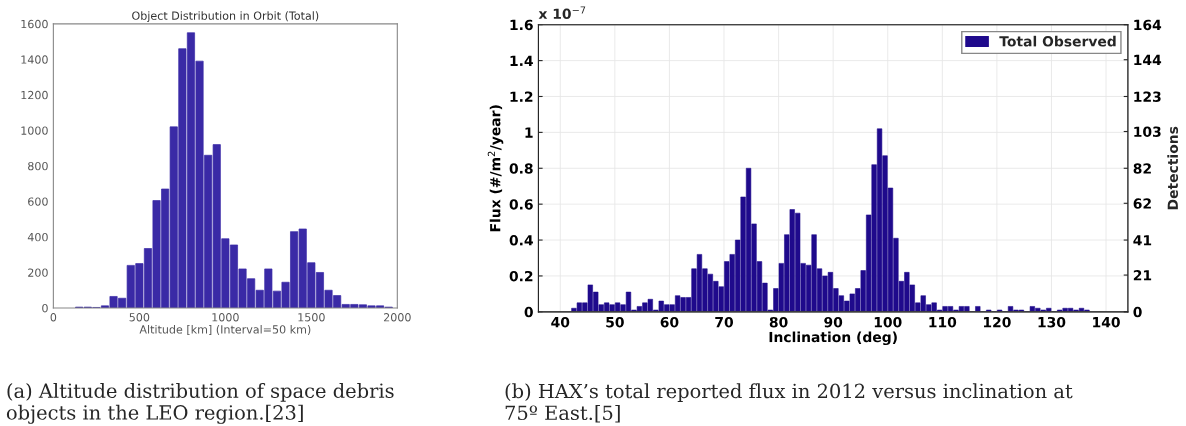  What do you see at coordinates (38, 201) in the screenshot?
I see `y-tick-label: 600` at bounding box center [38, 201].